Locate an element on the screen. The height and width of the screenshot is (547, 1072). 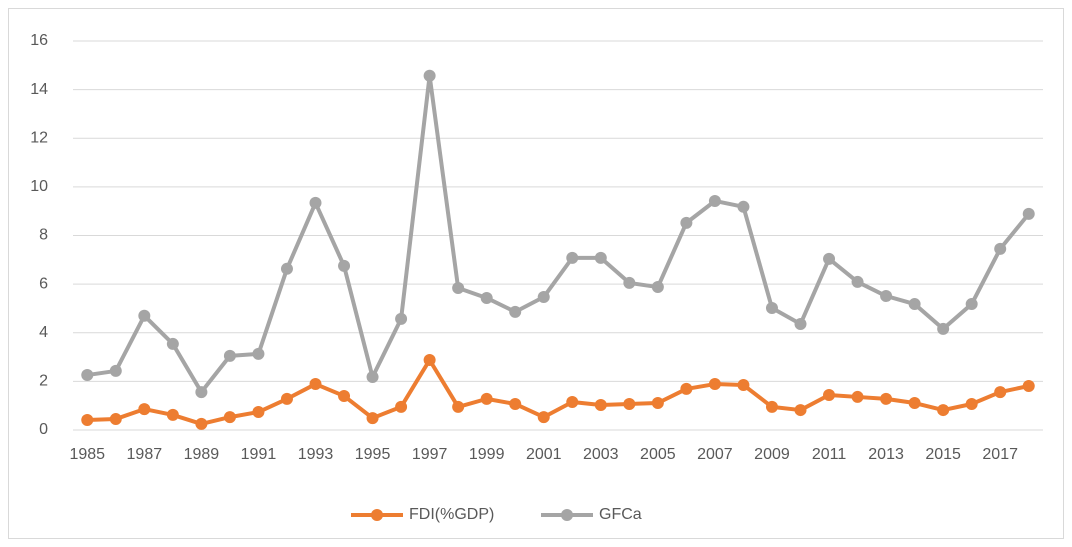
y-tick-label: 6 is located at coordinates (43, 283).